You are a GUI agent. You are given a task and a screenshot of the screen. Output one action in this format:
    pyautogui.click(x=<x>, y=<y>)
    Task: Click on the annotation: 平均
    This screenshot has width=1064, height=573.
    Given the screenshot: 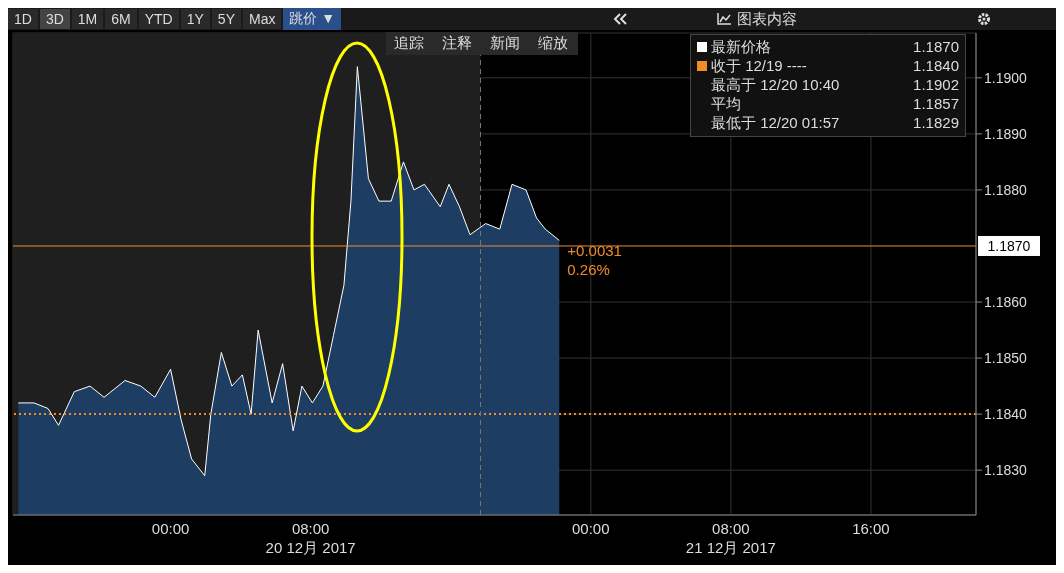 What is the action you would take?
    pyautogui.click(x=725, y=104)
    